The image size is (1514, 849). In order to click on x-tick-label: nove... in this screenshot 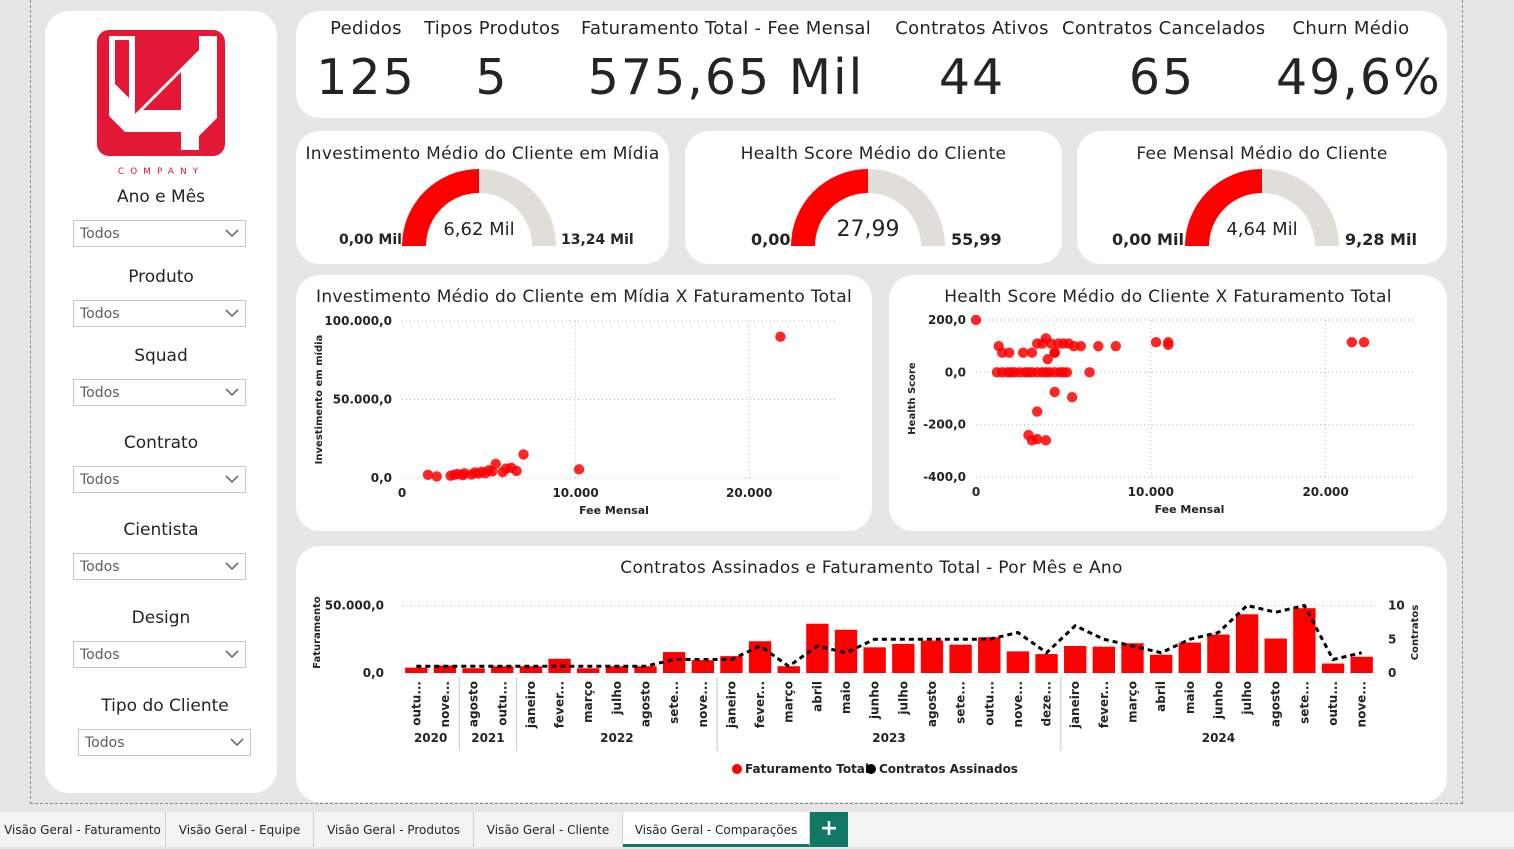, I will do `click(445, 704)`.